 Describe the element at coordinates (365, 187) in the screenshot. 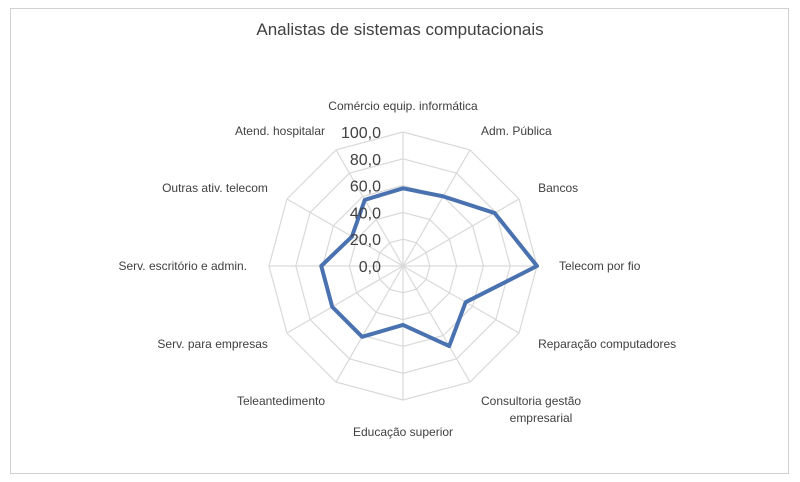

I see `tick-label: 60,0` at that location.